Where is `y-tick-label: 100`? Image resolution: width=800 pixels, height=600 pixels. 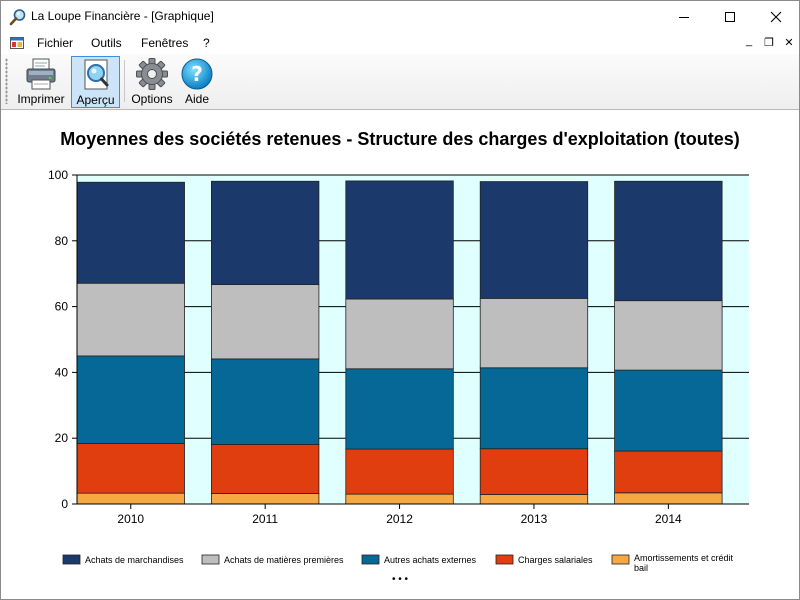 y-tick-label: 100 is located at coordinates (58, 175).